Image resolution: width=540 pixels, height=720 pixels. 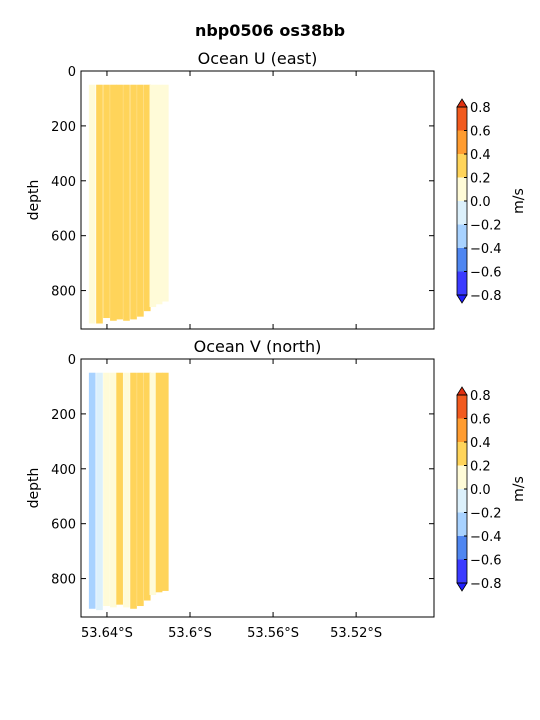 What do you see at coordinates (107, 633) in the screenshot?
I see `x-tick-label: 53.64°S` at bounding box center [107, 633].